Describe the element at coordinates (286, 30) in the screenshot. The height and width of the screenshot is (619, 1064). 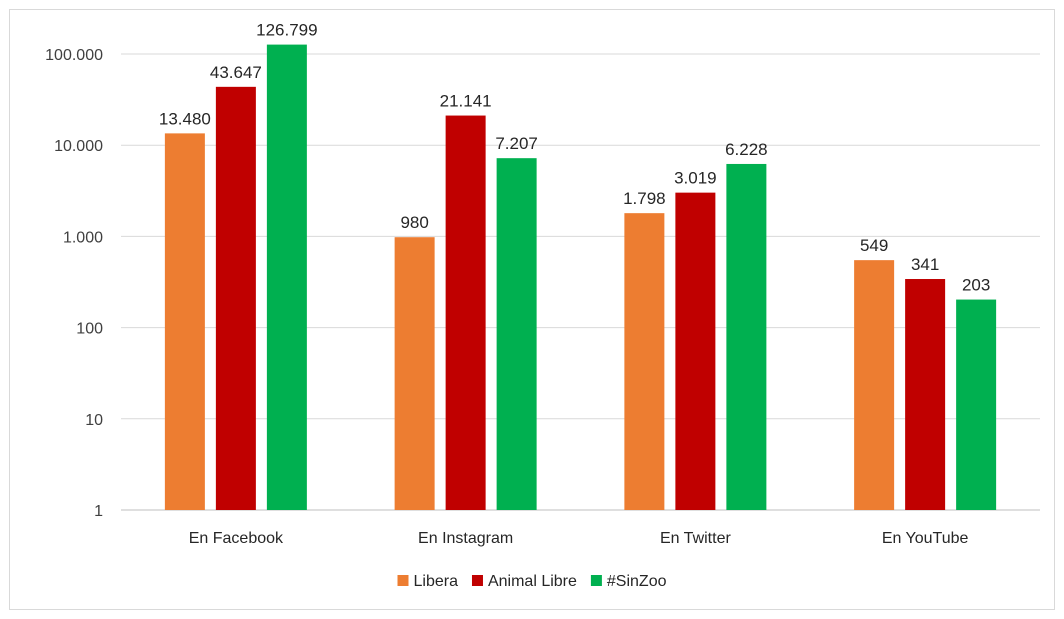
I see `data-label: 126.799` at that location.